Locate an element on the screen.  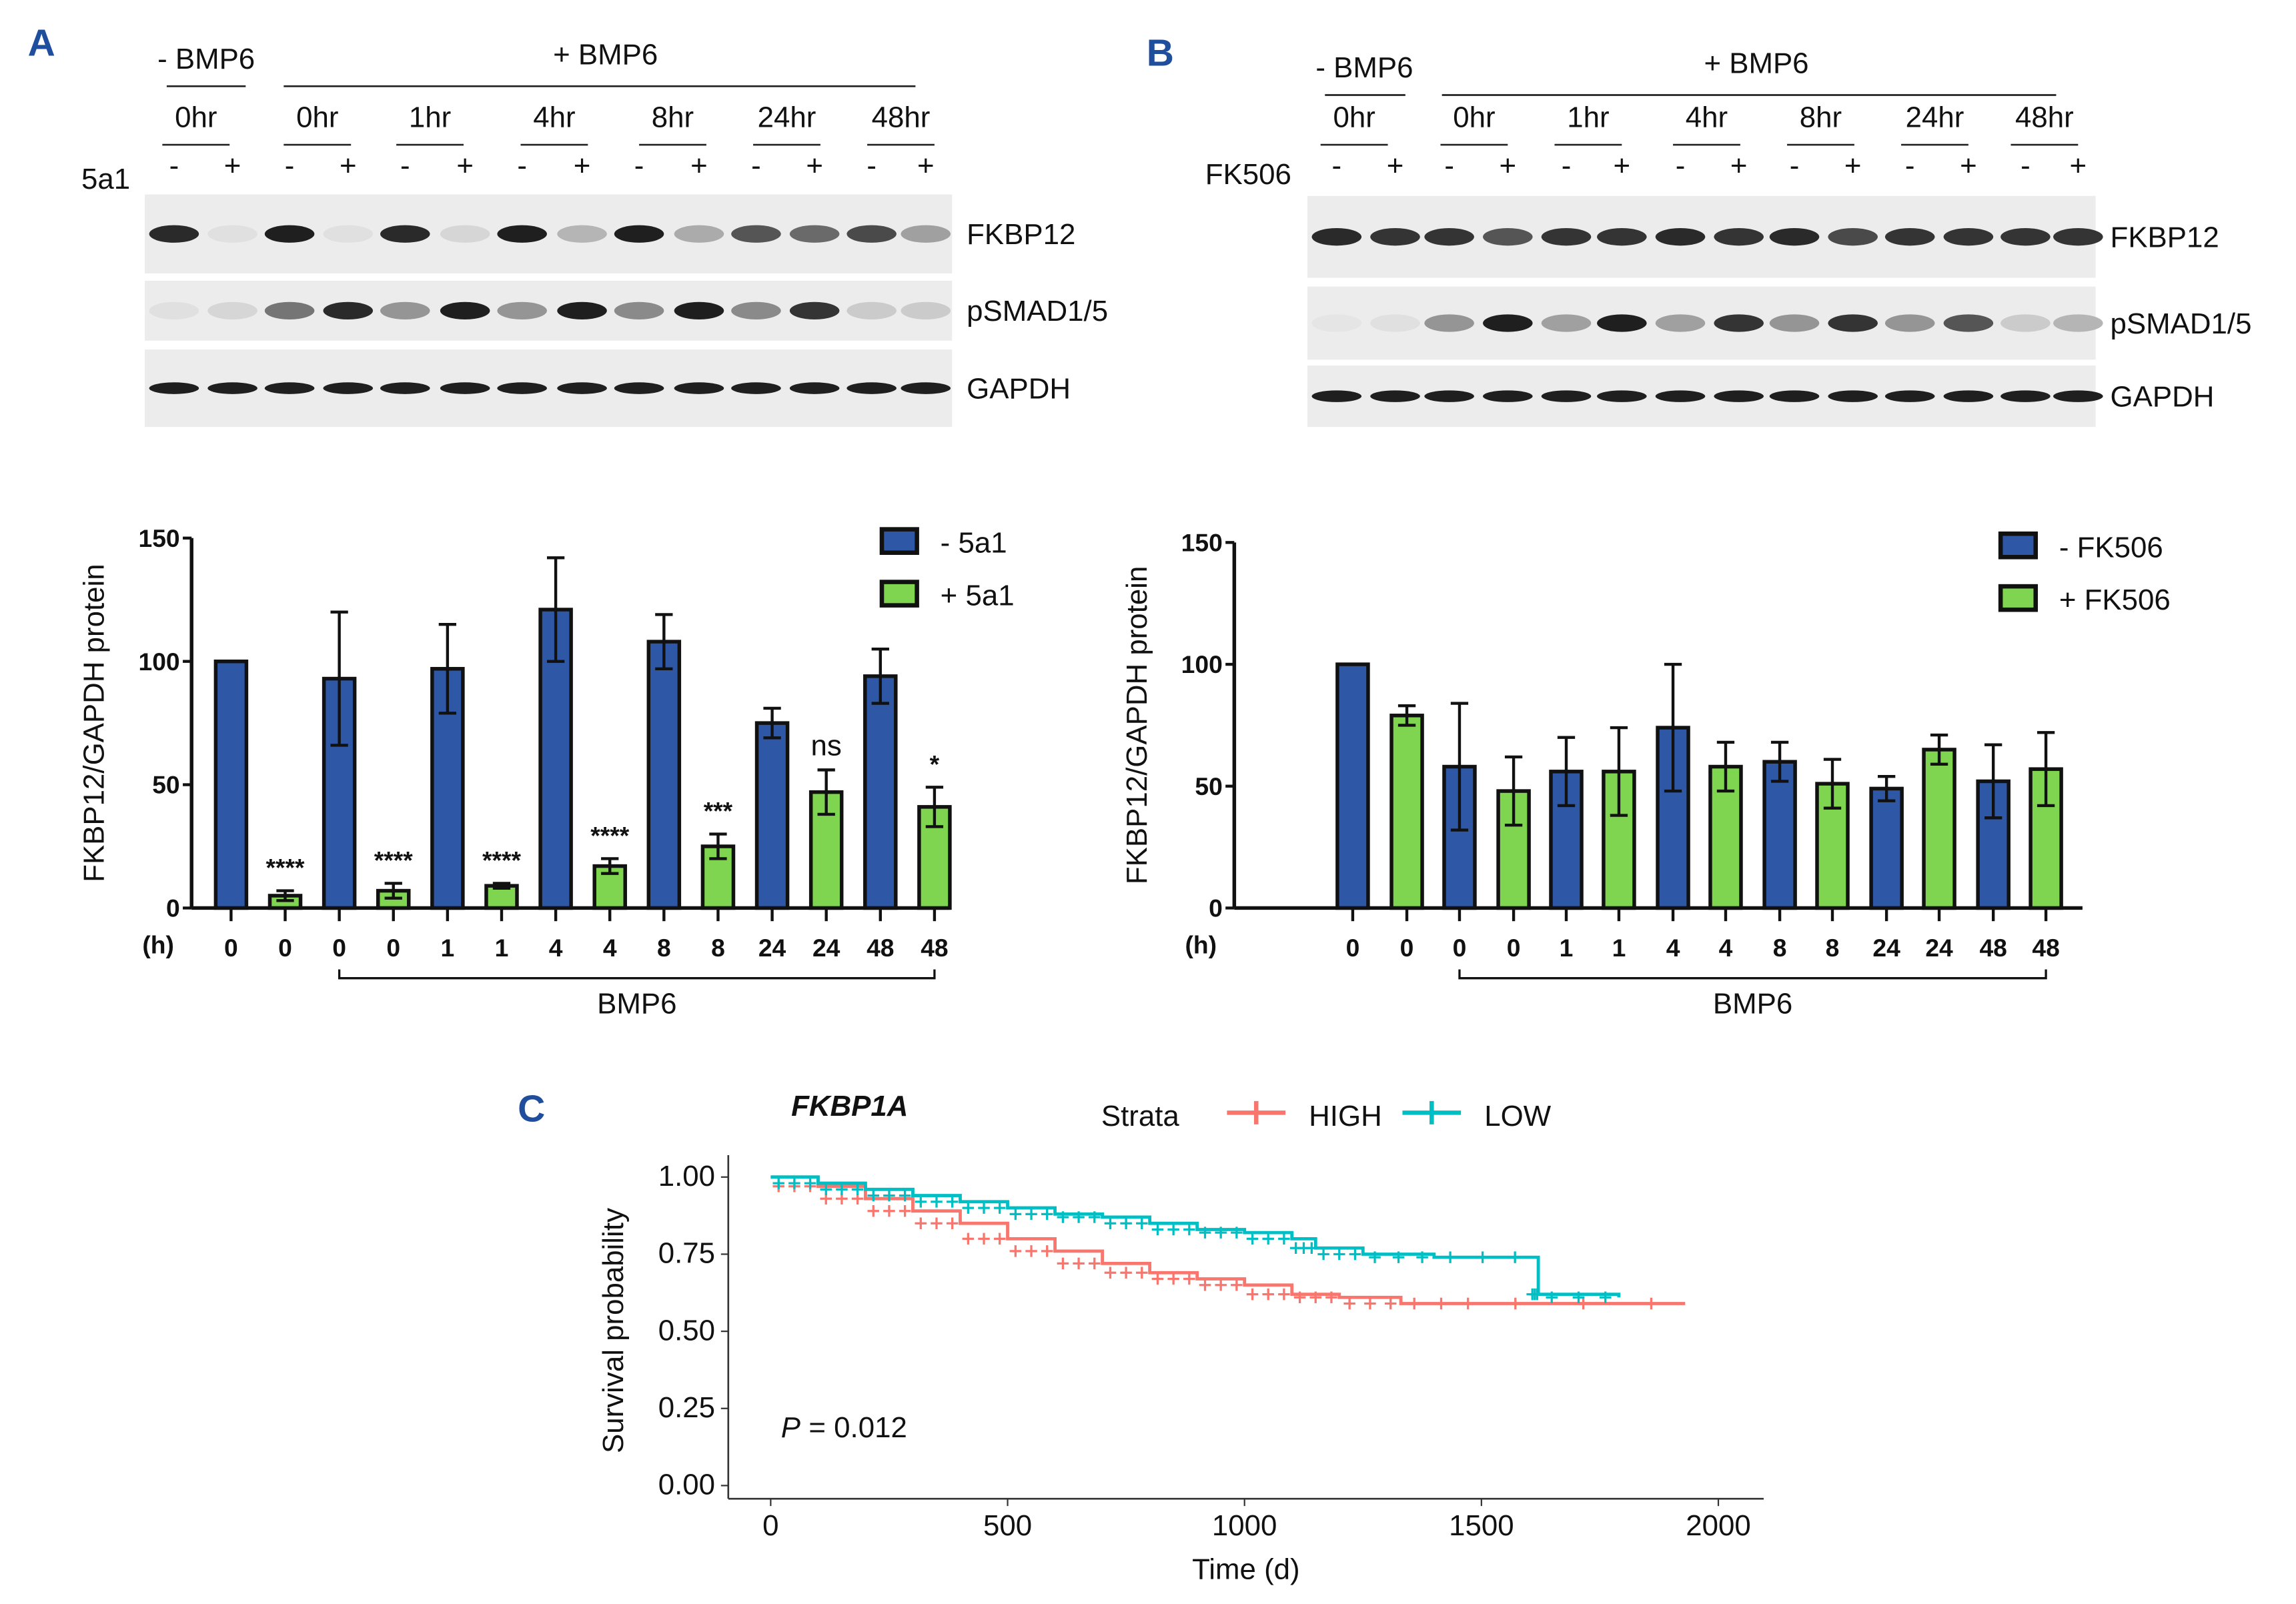
y-tick-label: 0 is located at coordinates (173, 908).